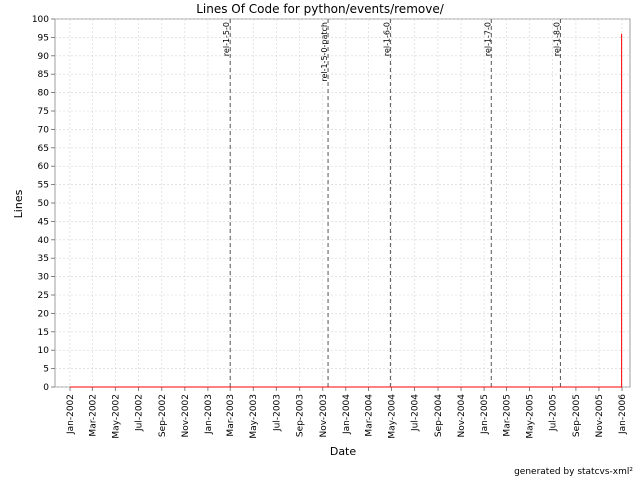 Image resolution: width=640 pixels, height=480 pixels. What do you see at coordinates (320, 9) in the screenshot?
I see `chart-title: Lines Of Code for python/events/remove/` at bounding box center [320, 9].